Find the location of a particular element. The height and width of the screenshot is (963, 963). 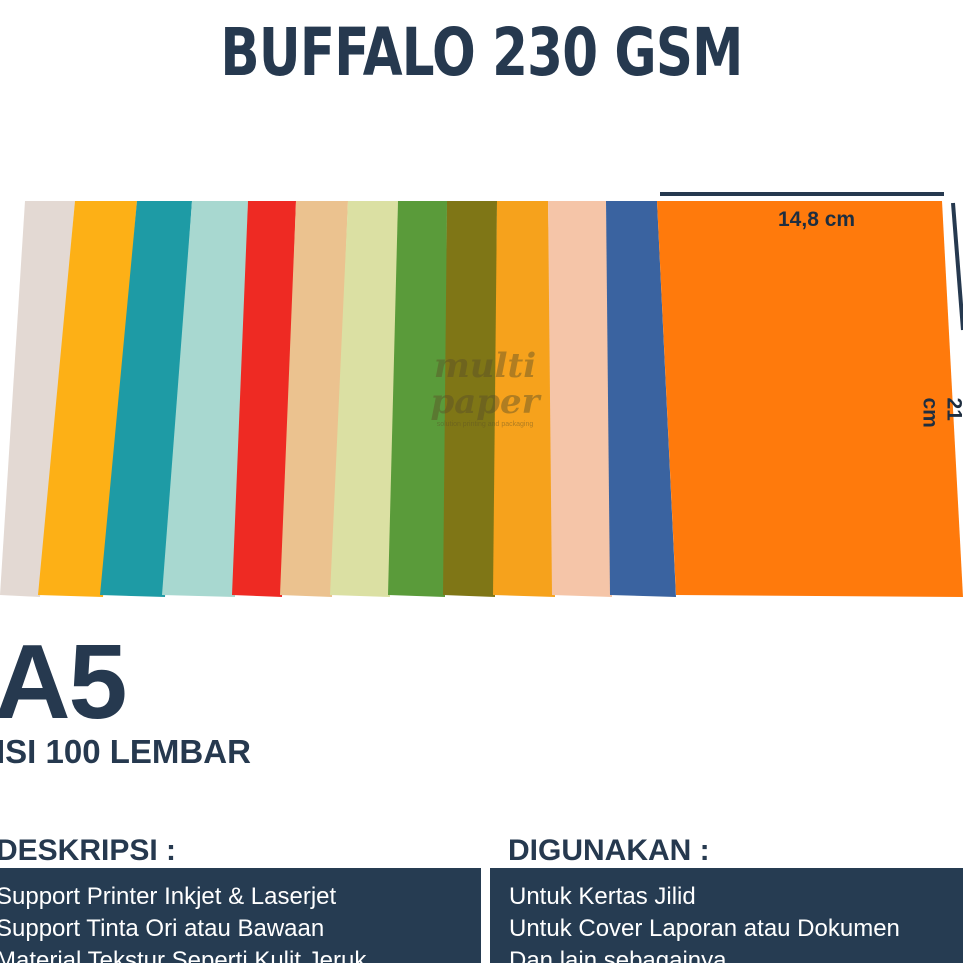

height-dimension-line is located at coordinates (957, 266).